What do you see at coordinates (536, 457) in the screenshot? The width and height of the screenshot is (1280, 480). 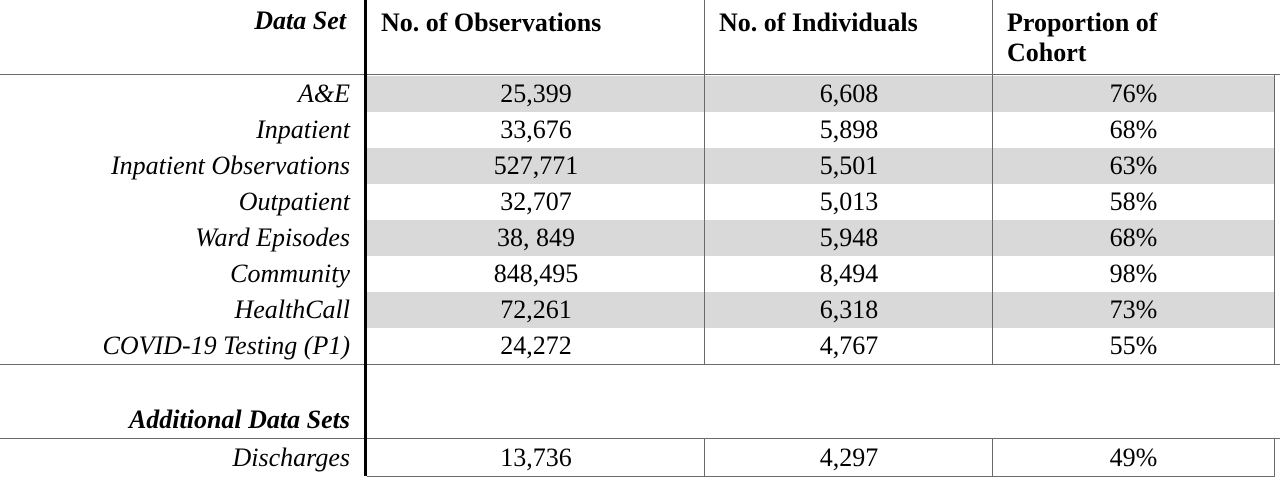 I see `row-observations: 13,736` at bounding box center [536, 457].